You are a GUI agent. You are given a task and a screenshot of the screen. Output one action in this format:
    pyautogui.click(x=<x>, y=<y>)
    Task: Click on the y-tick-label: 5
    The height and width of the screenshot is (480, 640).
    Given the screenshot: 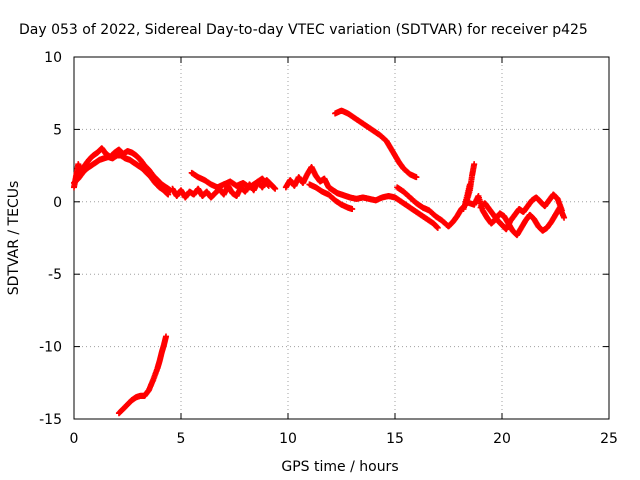 What is the action you would take?
    pyautogui.click(x=57, y=130)
    